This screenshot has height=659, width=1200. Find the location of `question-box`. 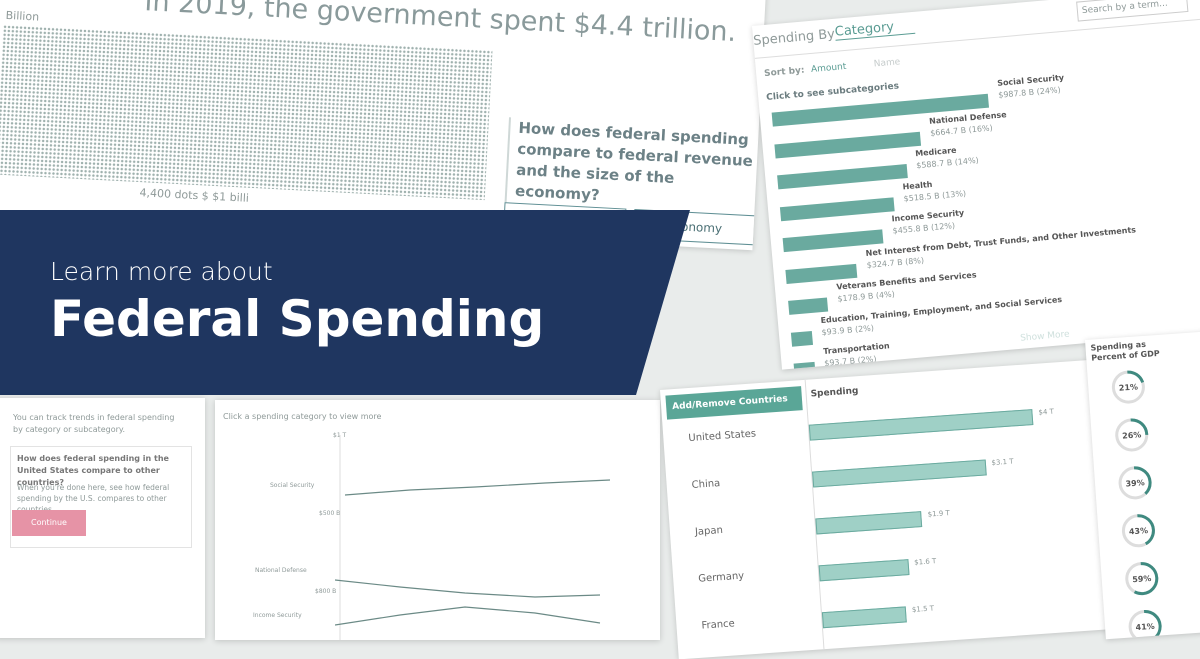

question-box is located at coordinates (101, 497).